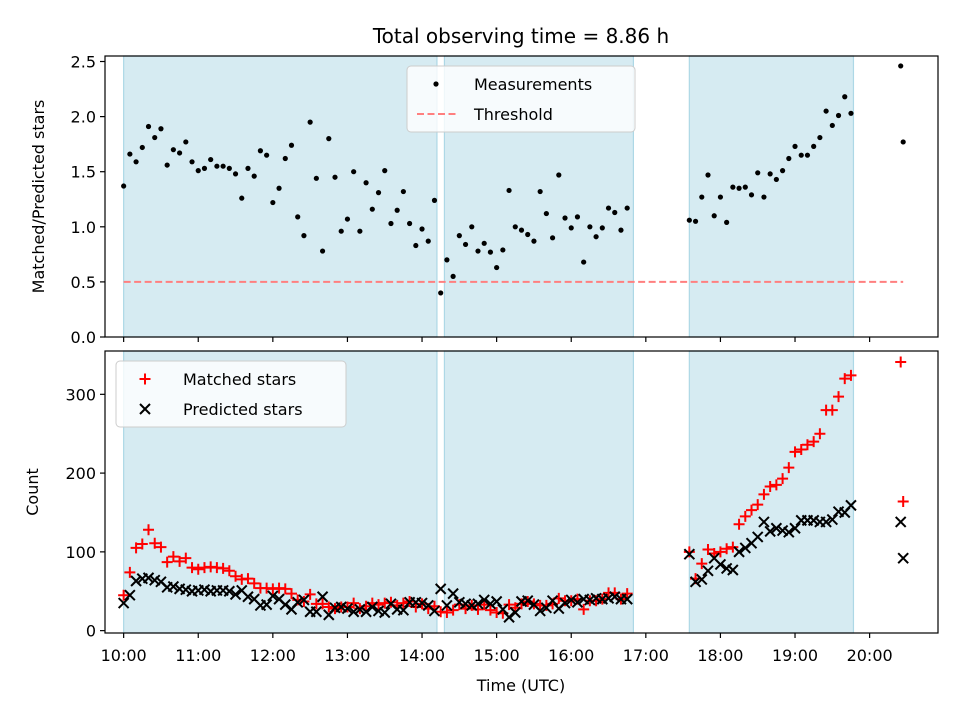 The height and width of the screenshot is (720, 960). I want to click on y-tick-label: 1.5, so click(83, 172).